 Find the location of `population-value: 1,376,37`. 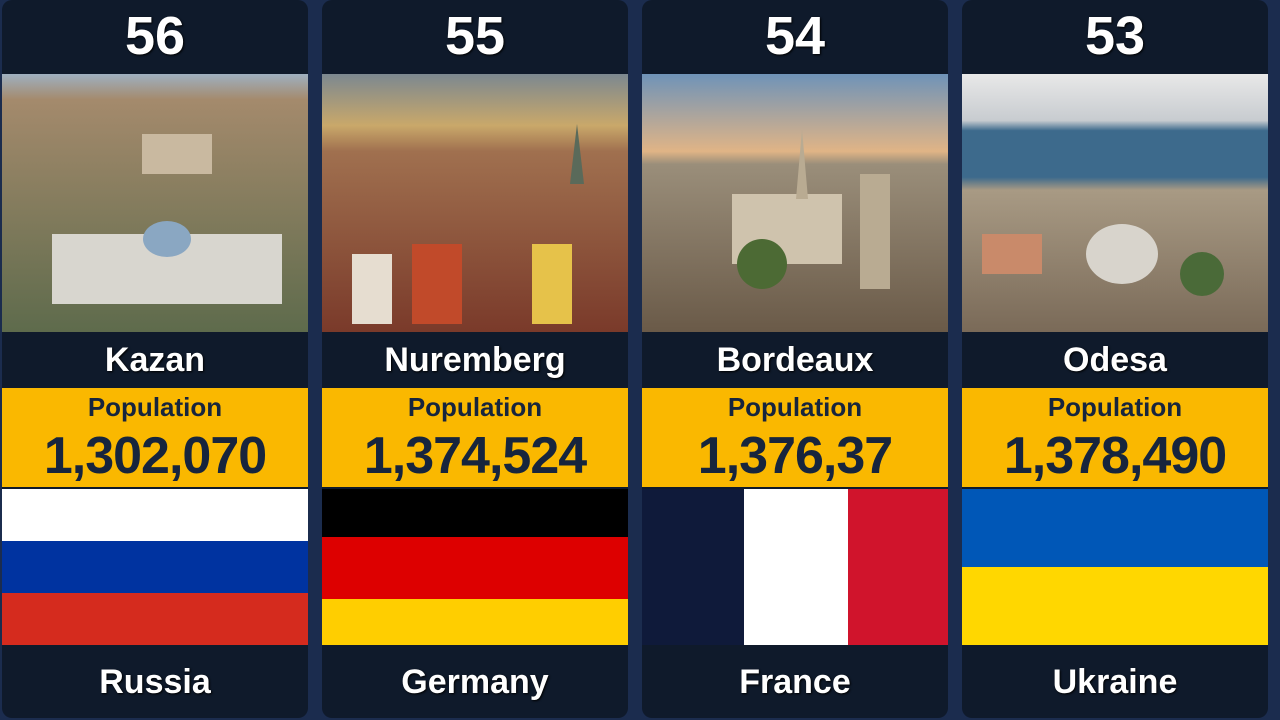

population-value: 1,376,37 is located at coordinates (795, 456).